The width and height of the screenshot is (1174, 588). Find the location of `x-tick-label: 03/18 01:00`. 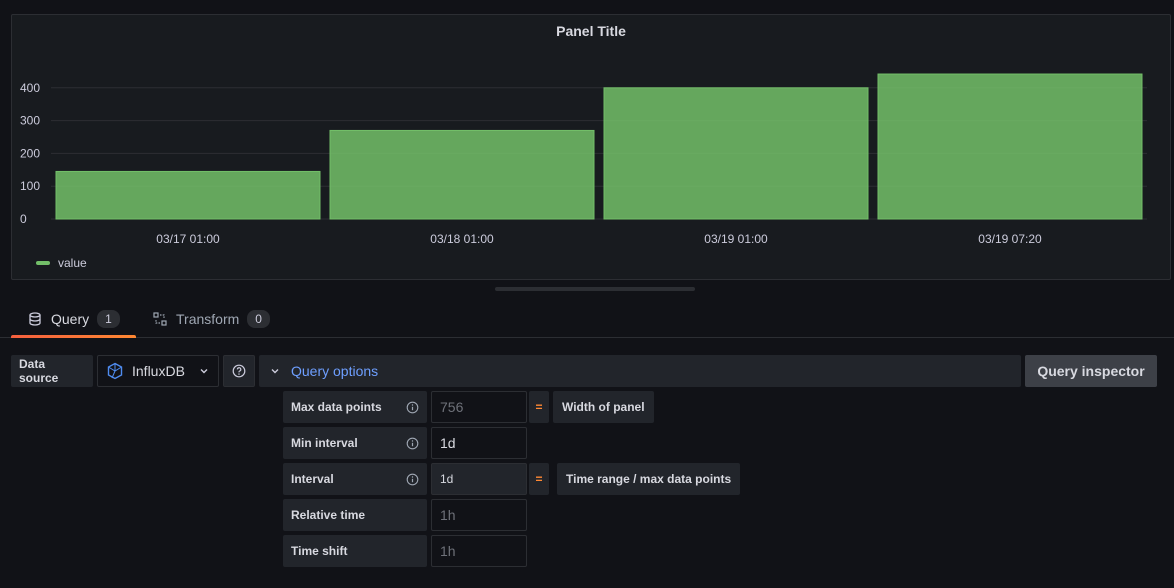

x-tick-label: 03/18 01:00 is located at coordinates (462, 239).